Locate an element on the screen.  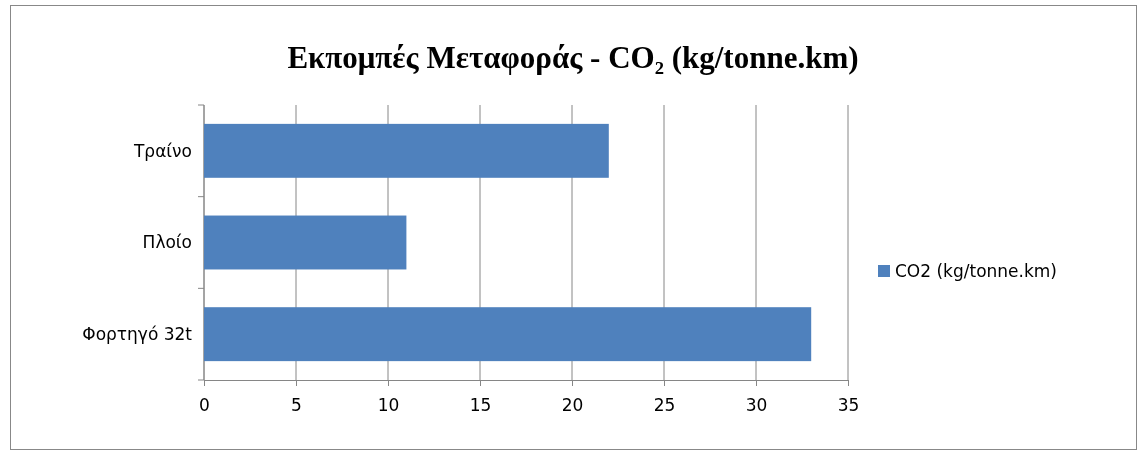
y-tick-label: Φορτηγό 32t is located at coordinates (137, 334).